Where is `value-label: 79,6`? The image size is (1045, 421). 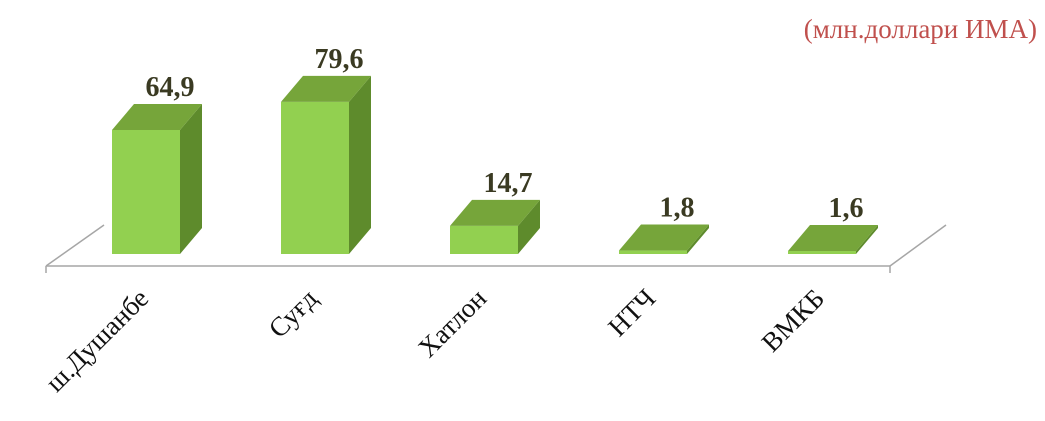
value-label: 79,6 is located at coordinates (339, 59).